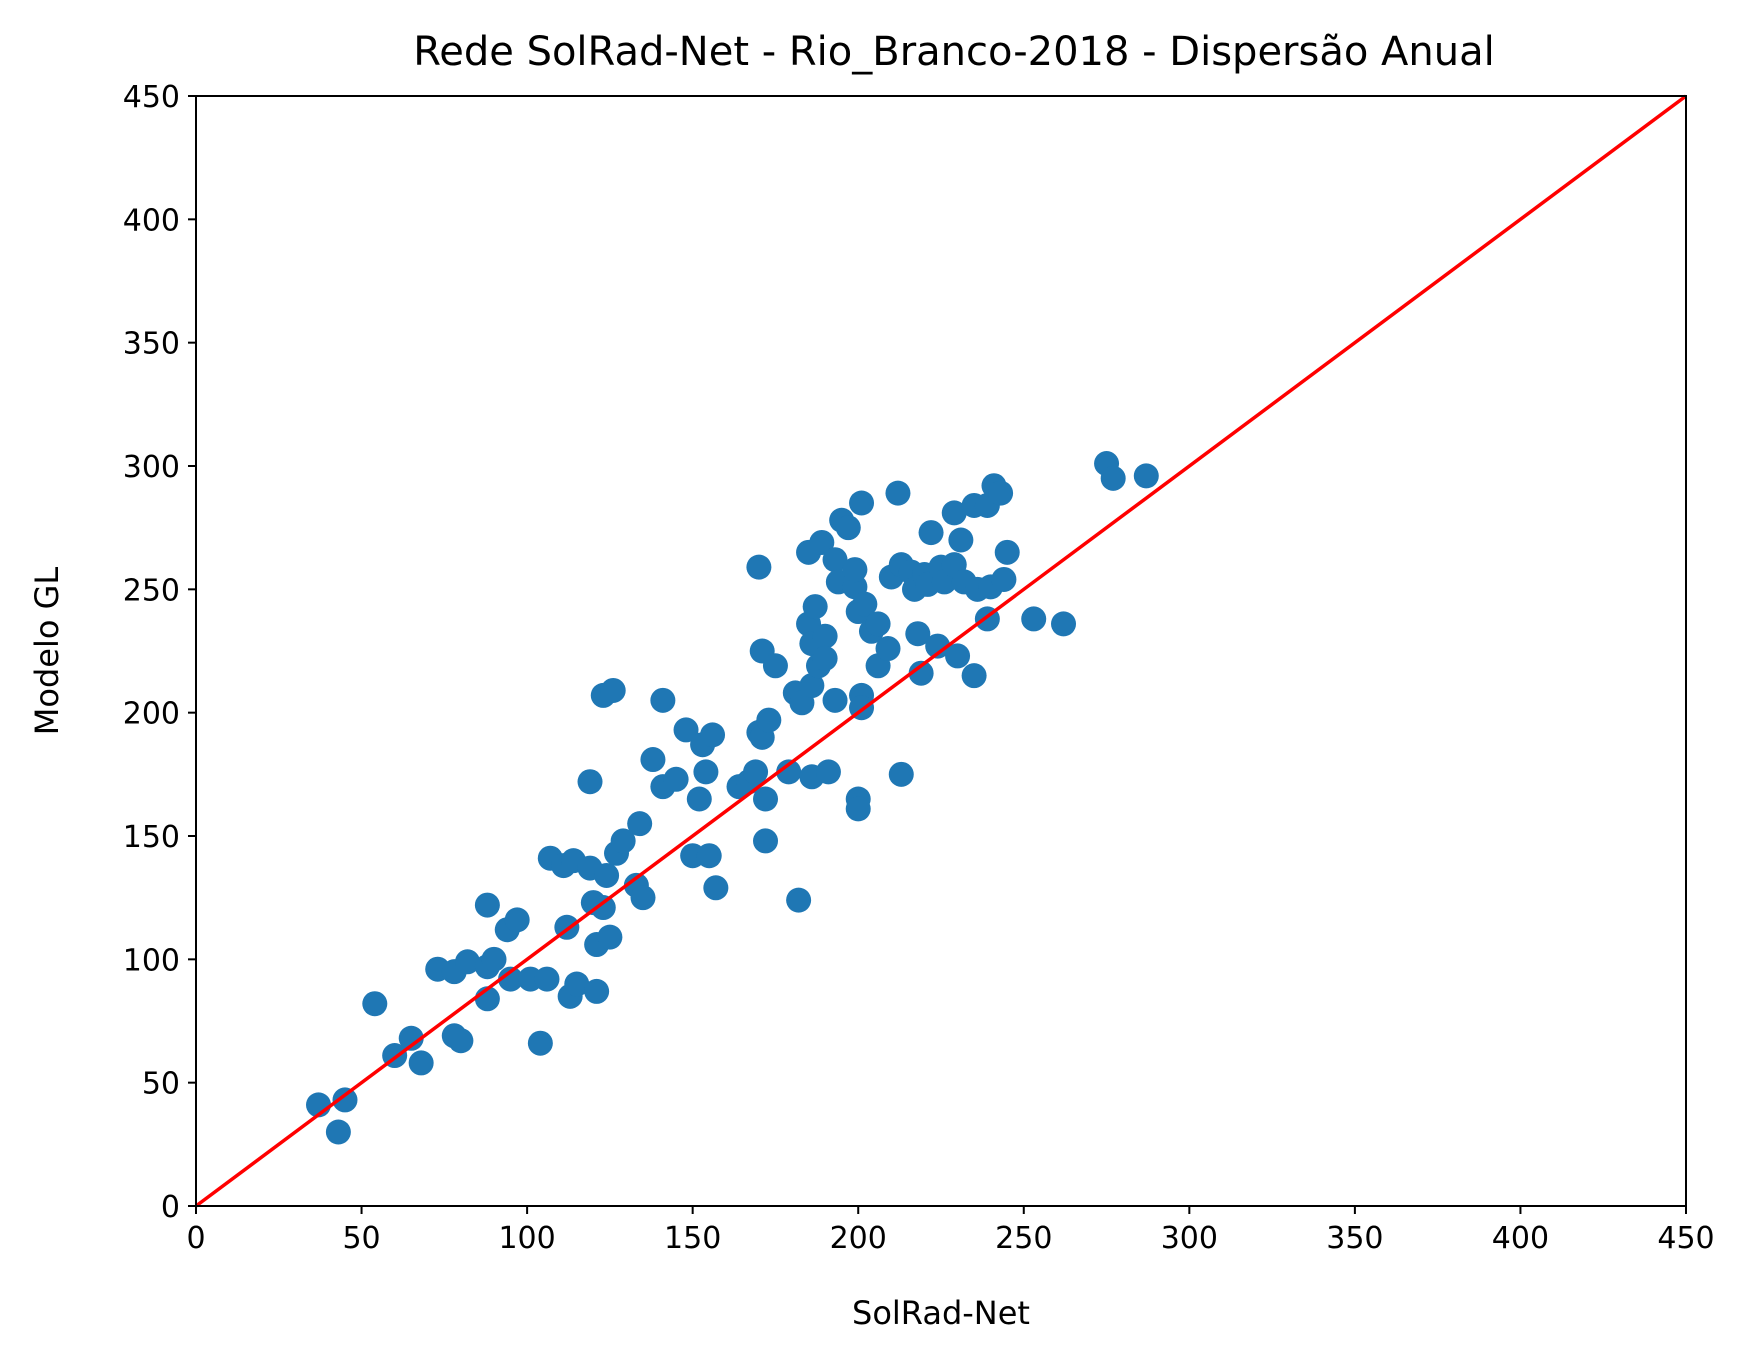 This screenshot has height=1358, width=1753. Describe the element at coordinates (692, 1238) in the screenshot. I see `x-tick-label: 150` at that location.